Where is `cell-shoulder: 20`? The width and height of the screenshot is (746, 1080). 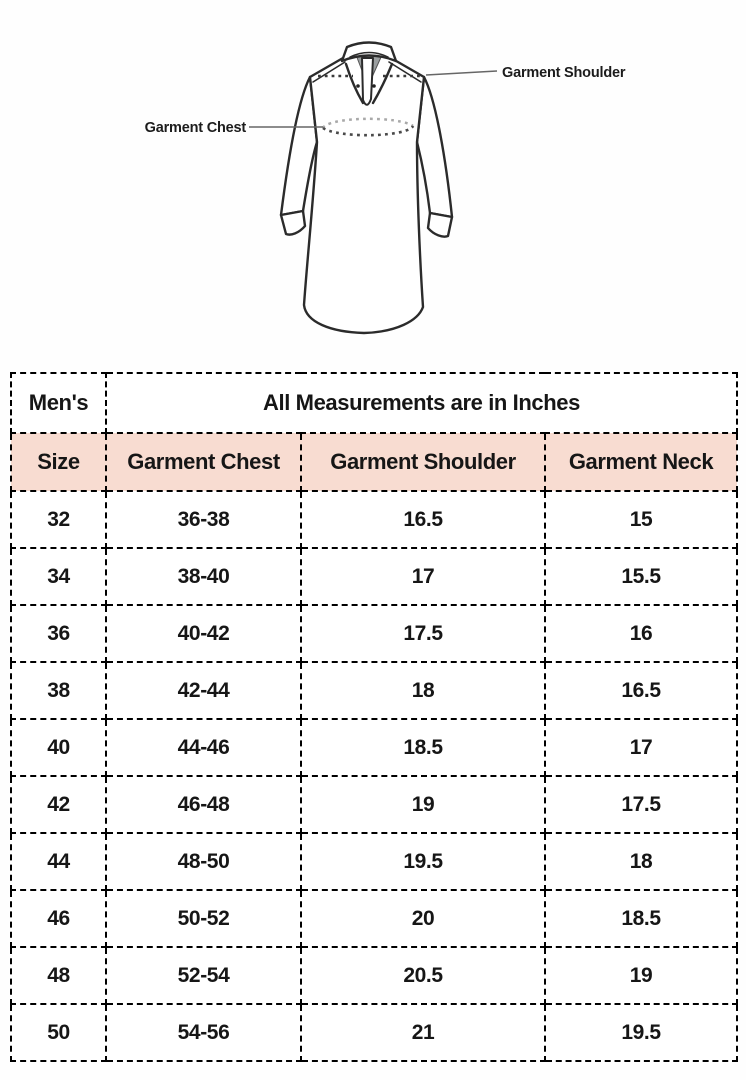
cell-shoulder: 20 is located at coordinates (423, 918).